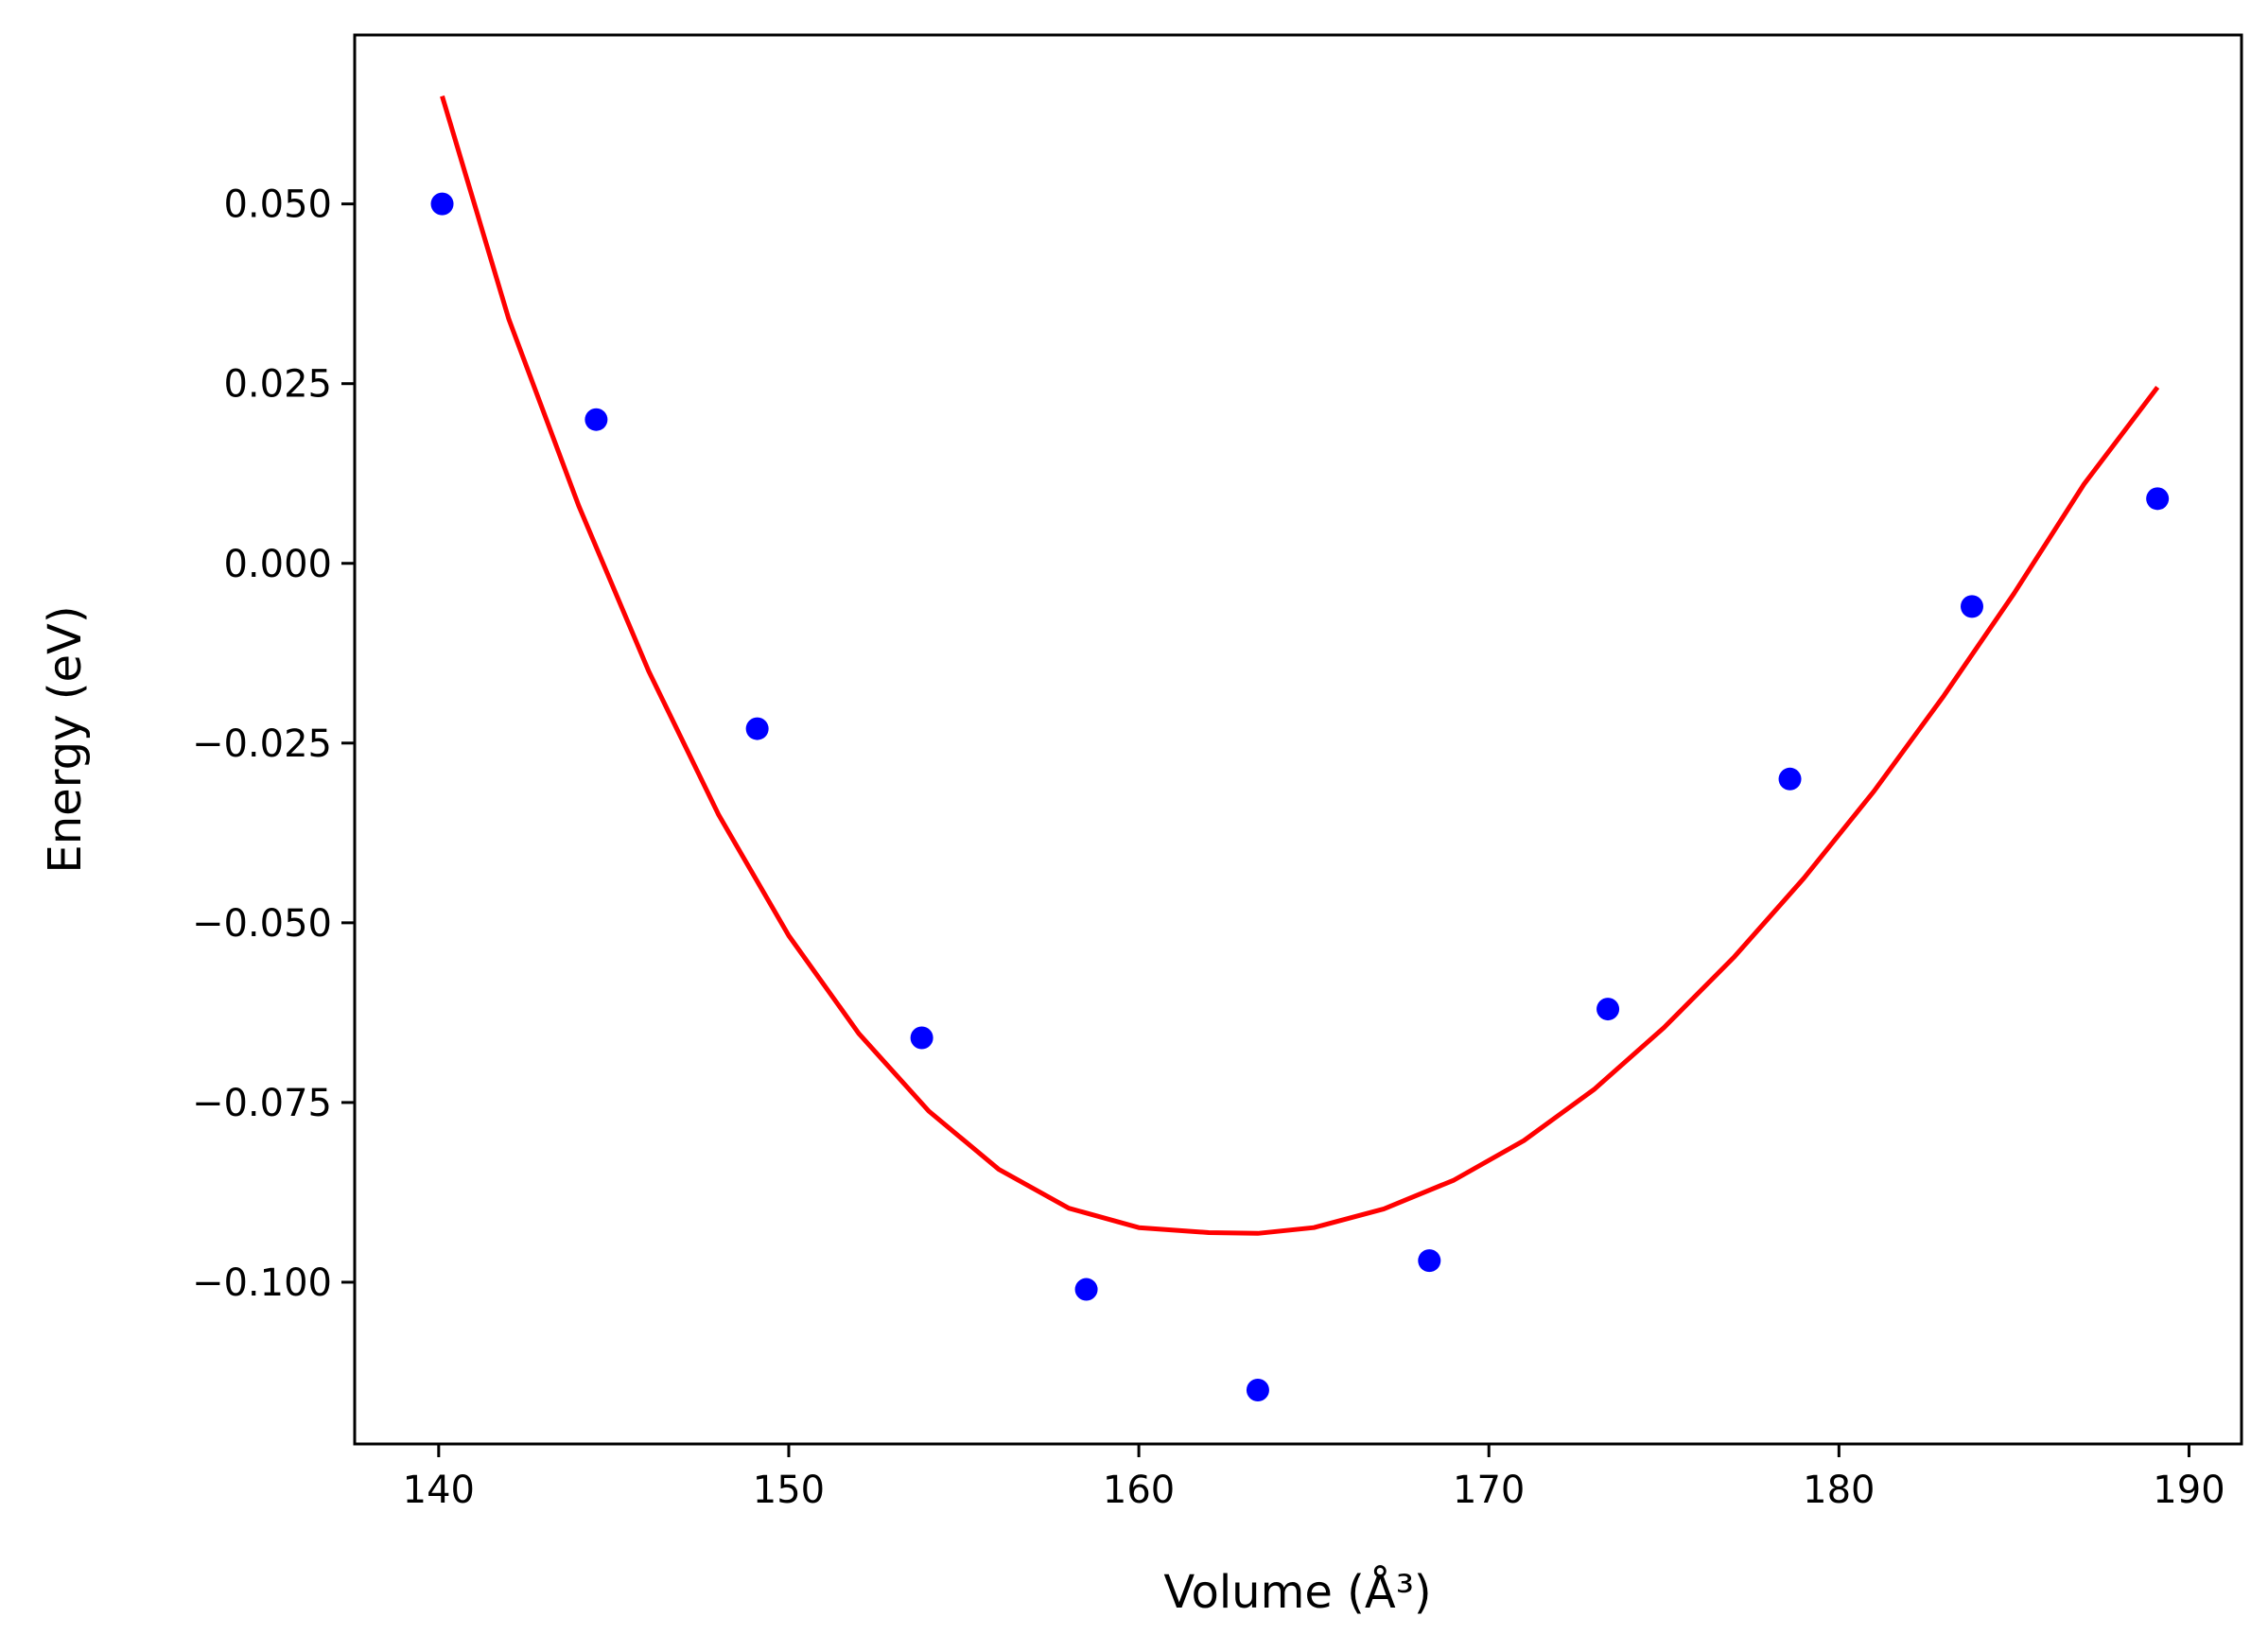 This screenshot has width=2268, height=1652. What do you see at coordinates (262, 744) in the screenshot?
I see `y-tick-label: −0.025` at bounding box center [262, 744].